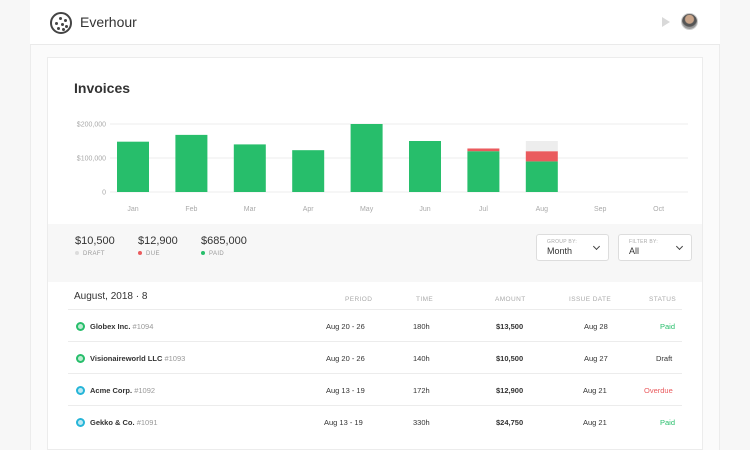  I want to click on invoice-number: #1094, so click(143, 326).